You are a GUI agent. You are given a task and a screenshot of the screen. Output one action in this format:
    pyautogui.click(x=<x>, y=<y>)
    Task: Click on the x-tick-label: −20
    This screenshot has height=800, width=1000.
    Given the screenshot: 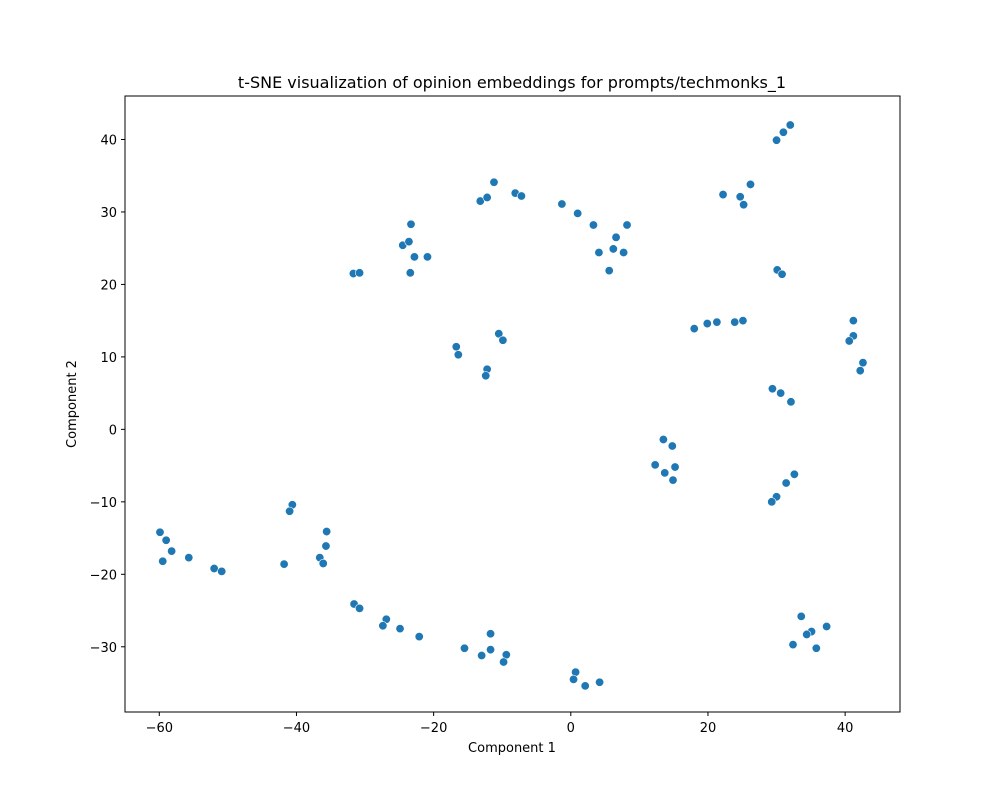 What is the action you would take?
    pyautogui.click(x=433, y=728)
    